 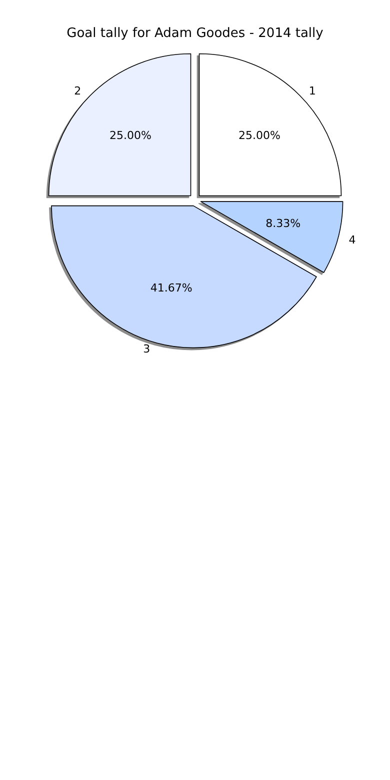 What do you see at coordinates (283, 223) in the screenshot?
I see `data-label: 8.33%` at bounding box center [283, 223].